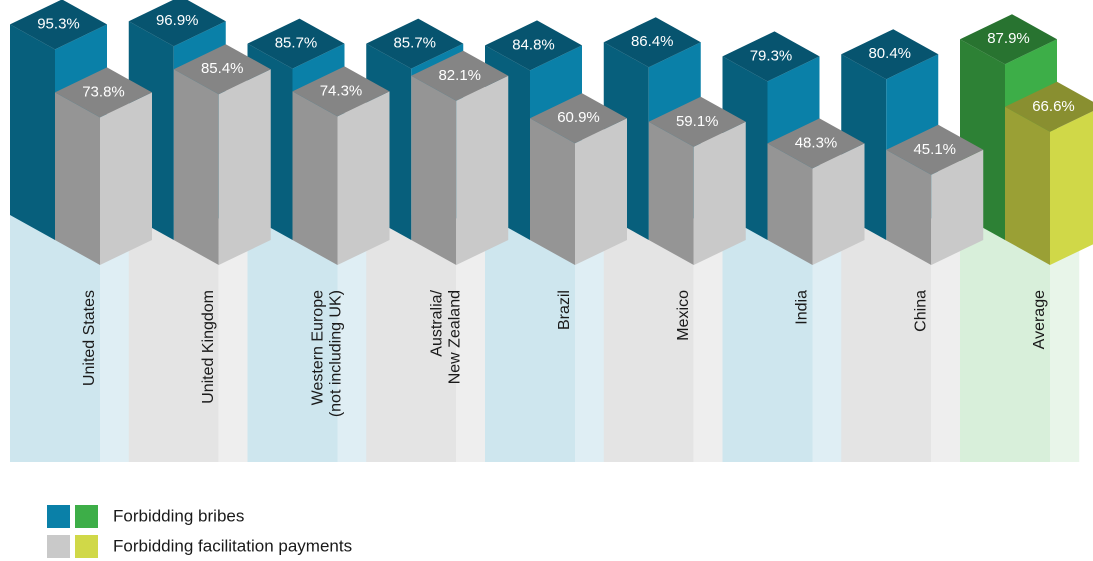  I want to click on value-label: 82.1%, so click(459, 75).